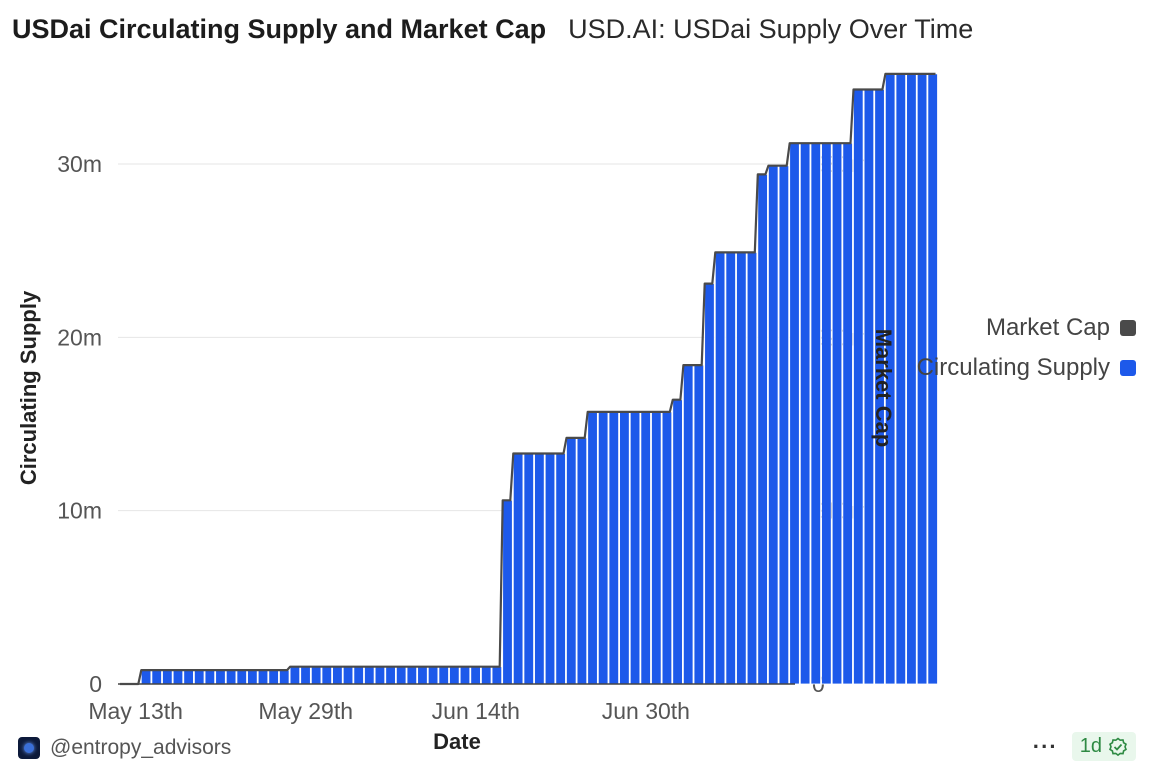  What do you see at coordinates (1118, 746) in the screenshot?
I see `verified-check-icon` at bounding box center [1118, 746].